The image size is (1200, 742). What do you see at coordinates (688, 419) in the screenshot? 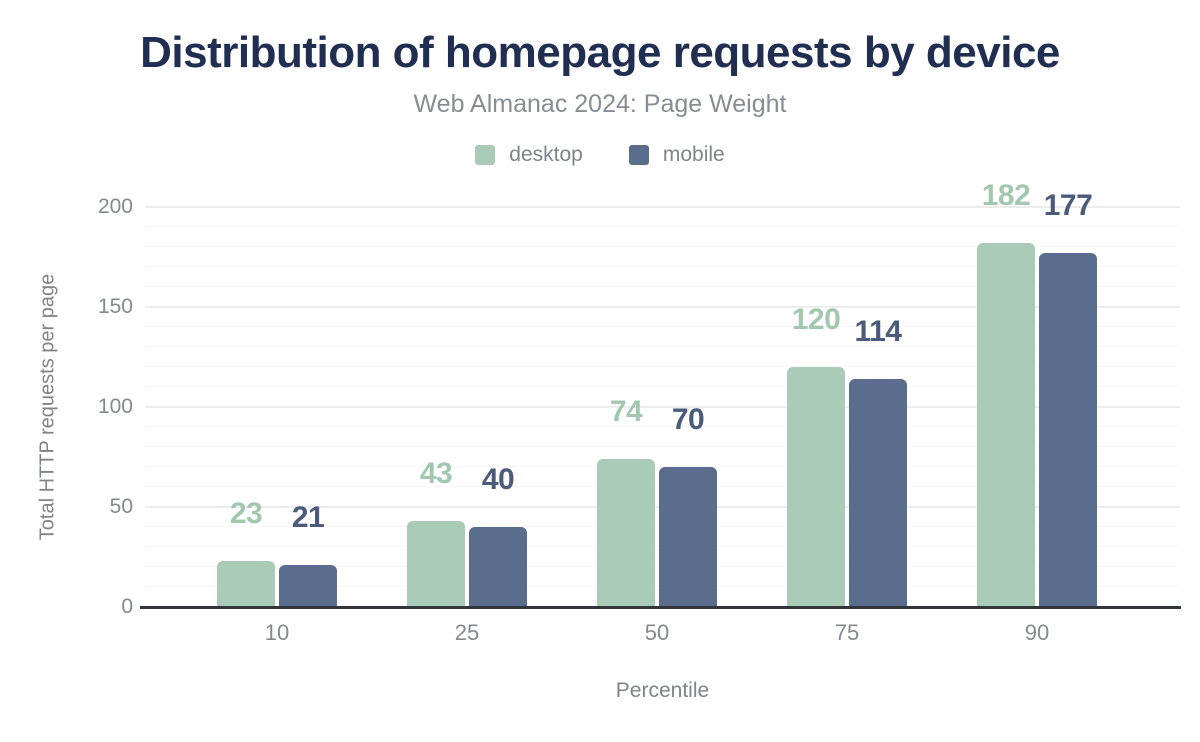
I see `value-label-mobile-p50: 70` at bounding box center [688, 419].